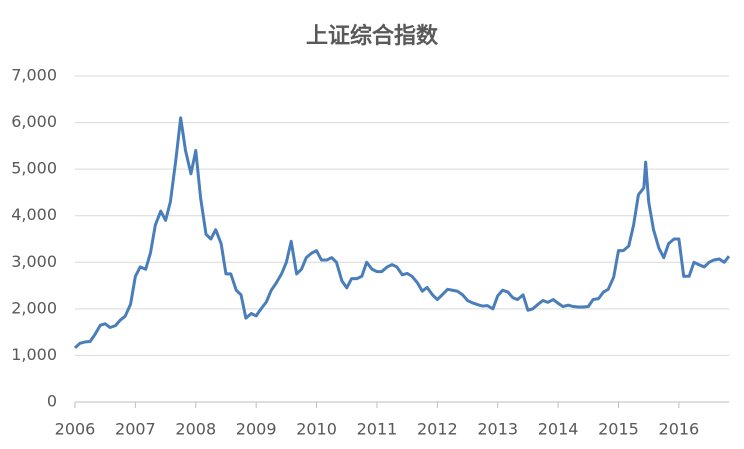 The image size is (744, 449). I want to click on chart-title: 上证综合指数, so click(372, 36).